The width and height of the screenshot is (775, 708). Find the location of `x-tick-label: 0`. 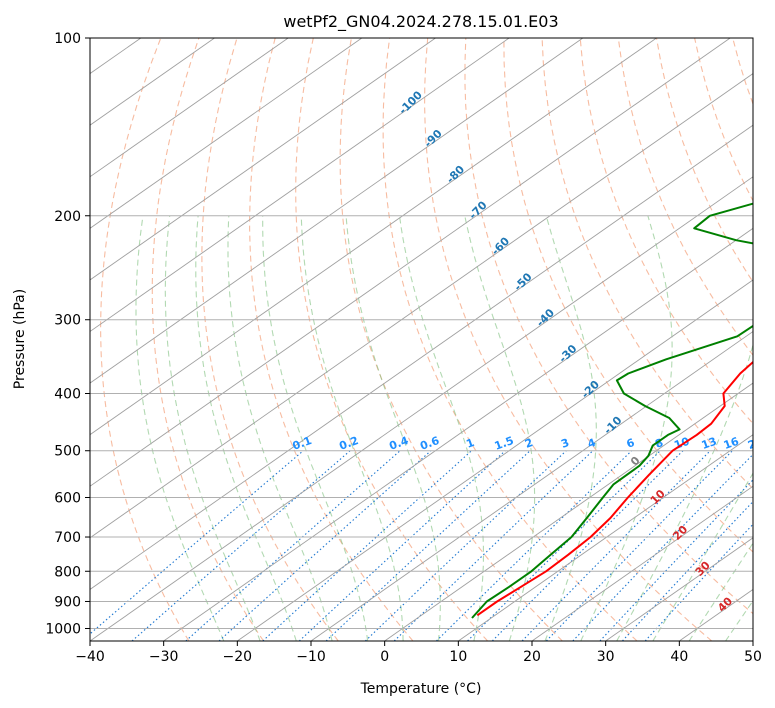

x-tick-label: 0 is located at coordinates (384, 657).